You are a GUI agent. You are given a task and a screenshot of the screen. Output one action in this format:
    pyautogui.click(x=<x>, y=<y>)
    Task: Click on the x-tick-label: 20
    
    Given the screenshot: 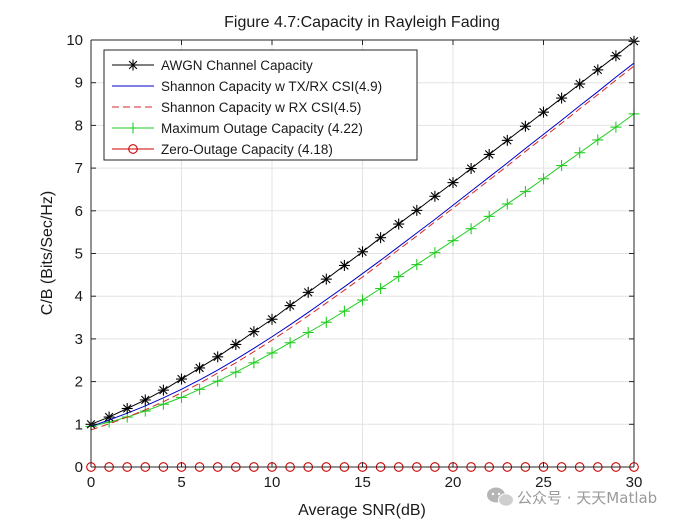 What is the action you would take?
    pyautogui.click(x=453, y=482)
    